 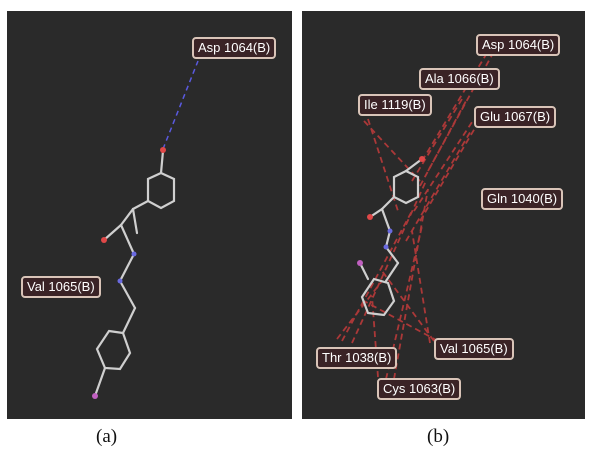 What do you see at coordinates (419, 389) in the screenshot?
I see `residue-label-cys1063: Cys 1063(B)` at bounding box center [419, 389].